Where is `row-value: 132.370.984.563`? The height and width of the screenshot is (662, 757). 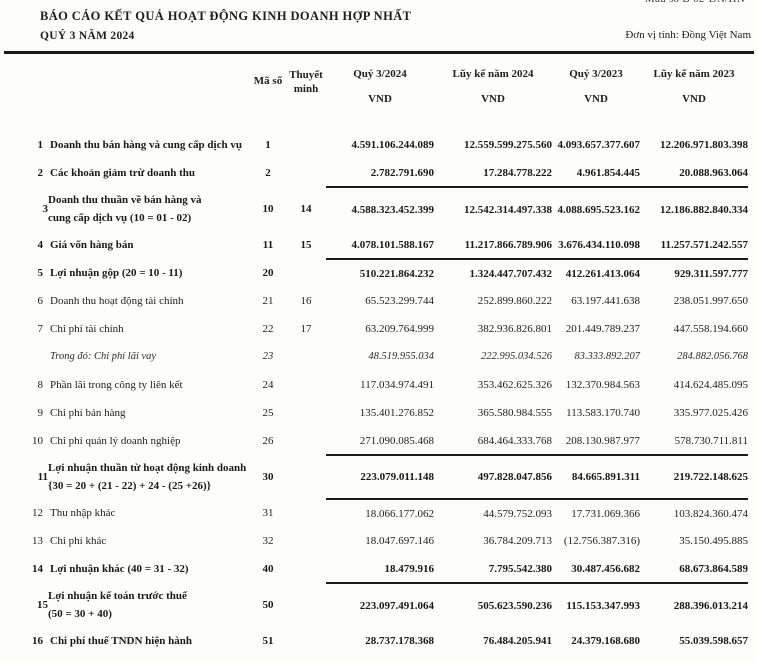
row-value: 132.370.984.563 is located at coordinates (602, 385).